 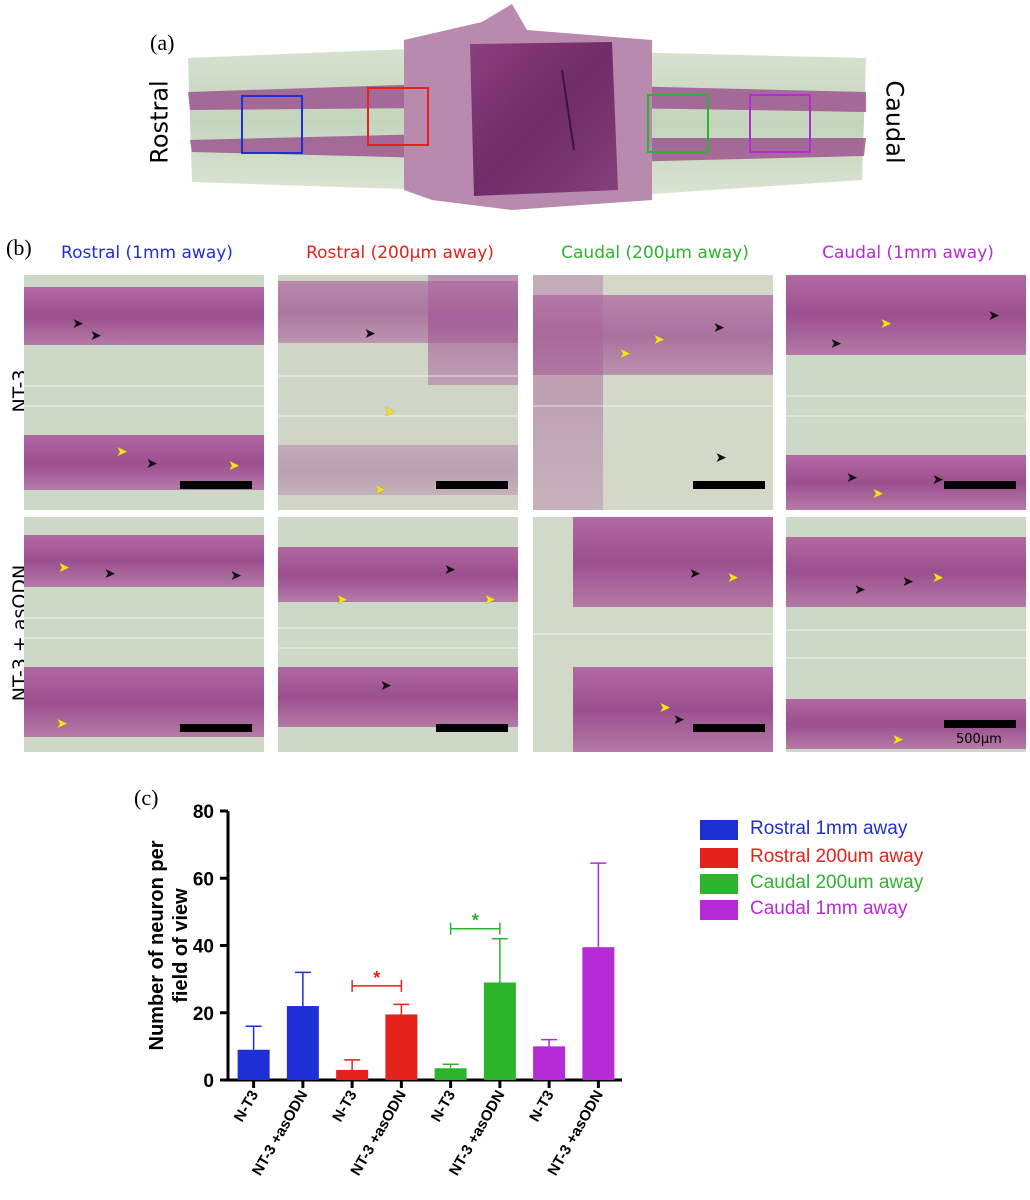 I want to click on legend-text: Rostral 200um away, so click(x=837, y=856).